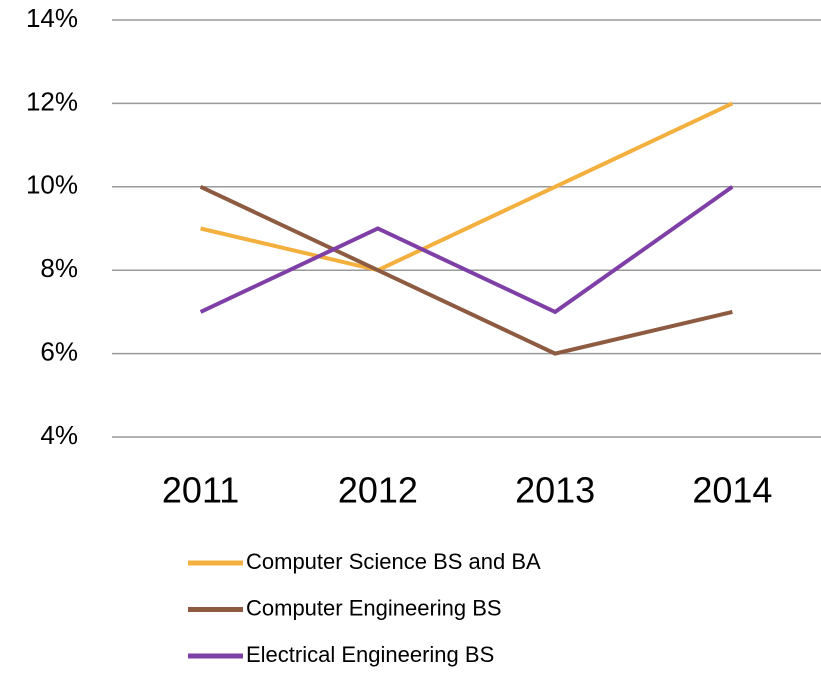 This screenshot has height=678, width=821. Describe the element at coordinates (378, 490) in the screenshot. I see `x-tick-label: 2012` at that location.